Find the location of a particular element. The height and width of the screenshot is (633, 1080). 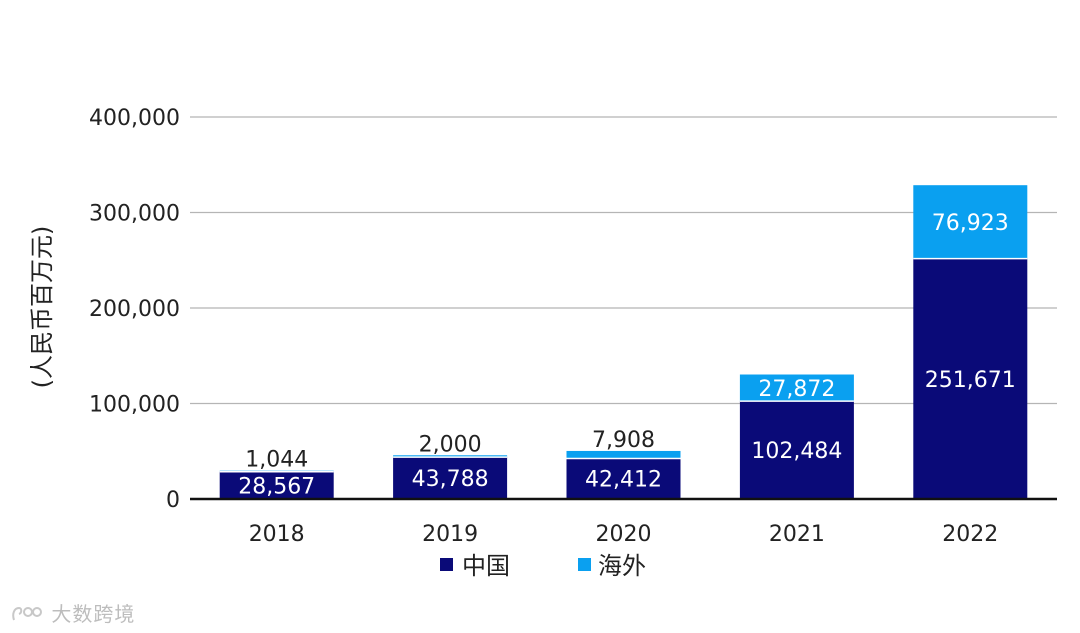

data-label-china: 251,671 is located at coordinates (970, 380).